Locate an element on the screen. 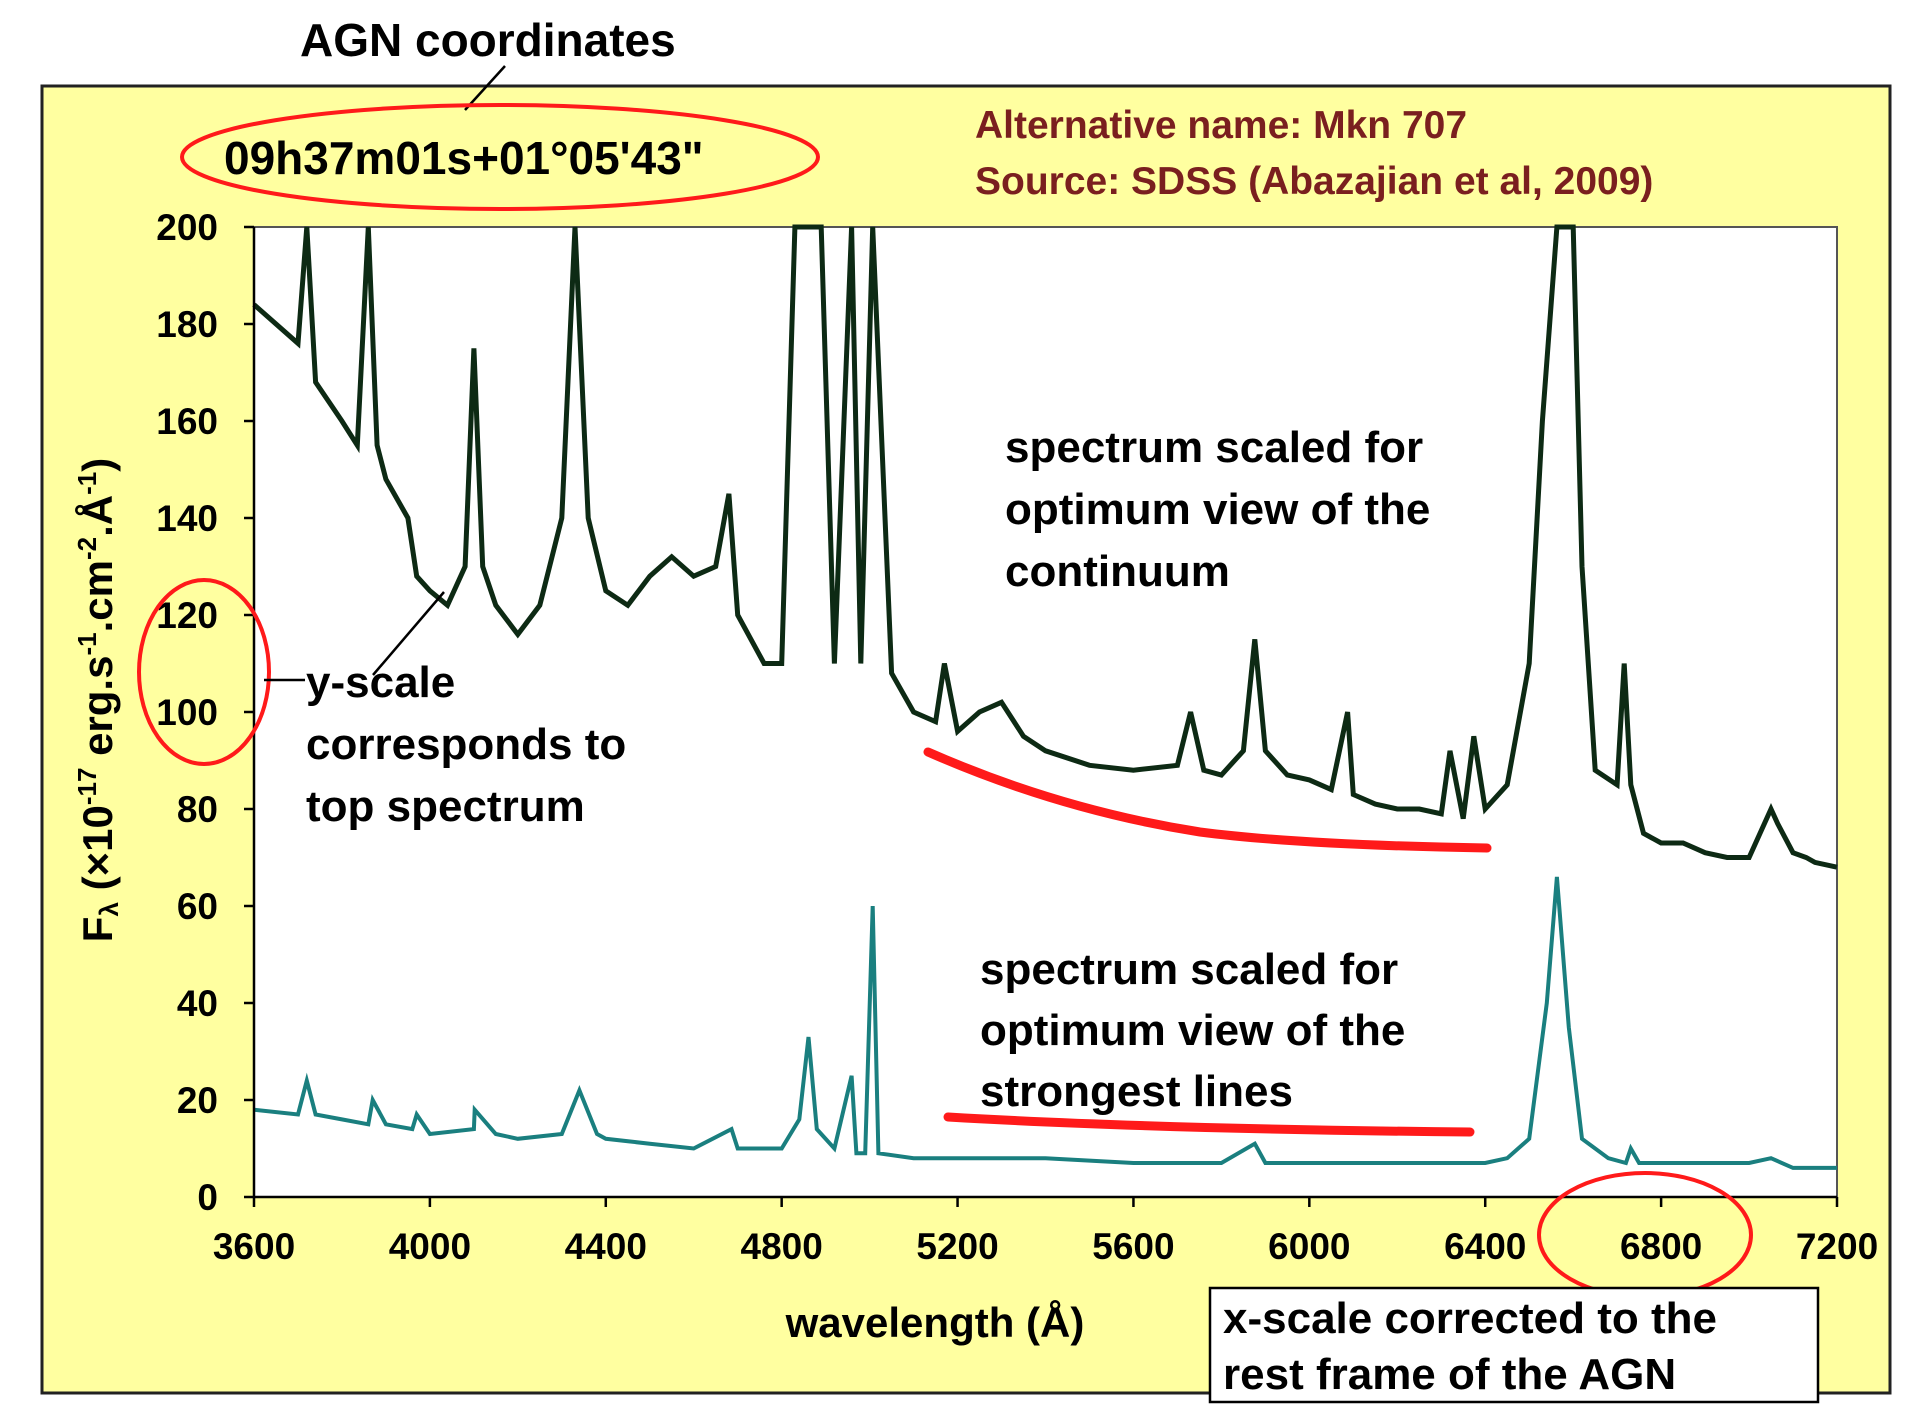  y-axis-title-mid1: erg.s is located at coordinates (97, 712).